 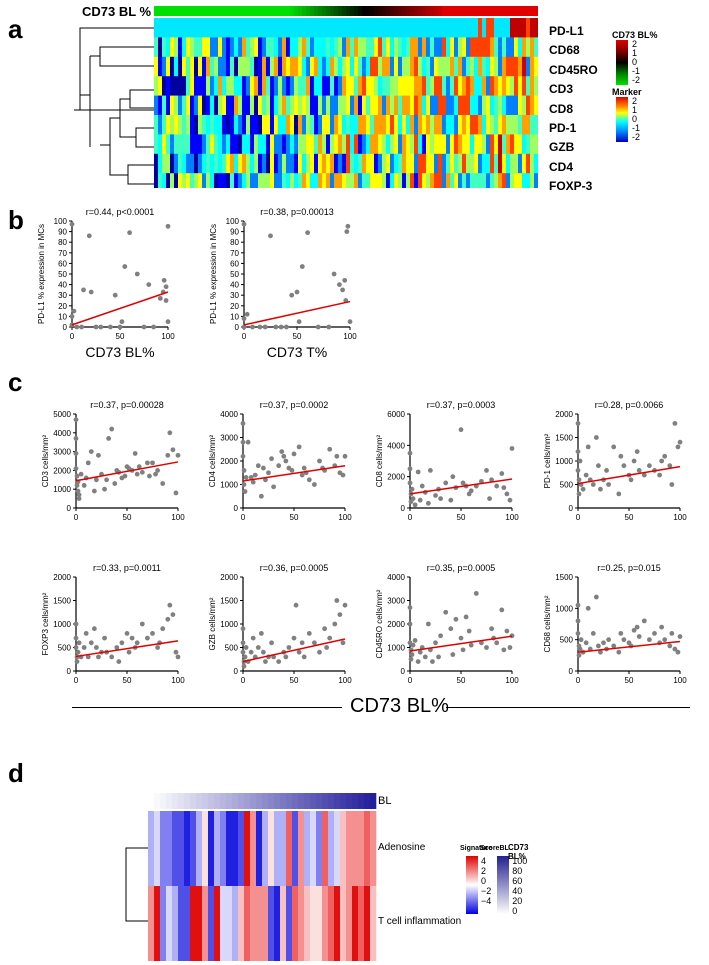 I want to click on x-tick-label: 0, so click(x=76, y=516).